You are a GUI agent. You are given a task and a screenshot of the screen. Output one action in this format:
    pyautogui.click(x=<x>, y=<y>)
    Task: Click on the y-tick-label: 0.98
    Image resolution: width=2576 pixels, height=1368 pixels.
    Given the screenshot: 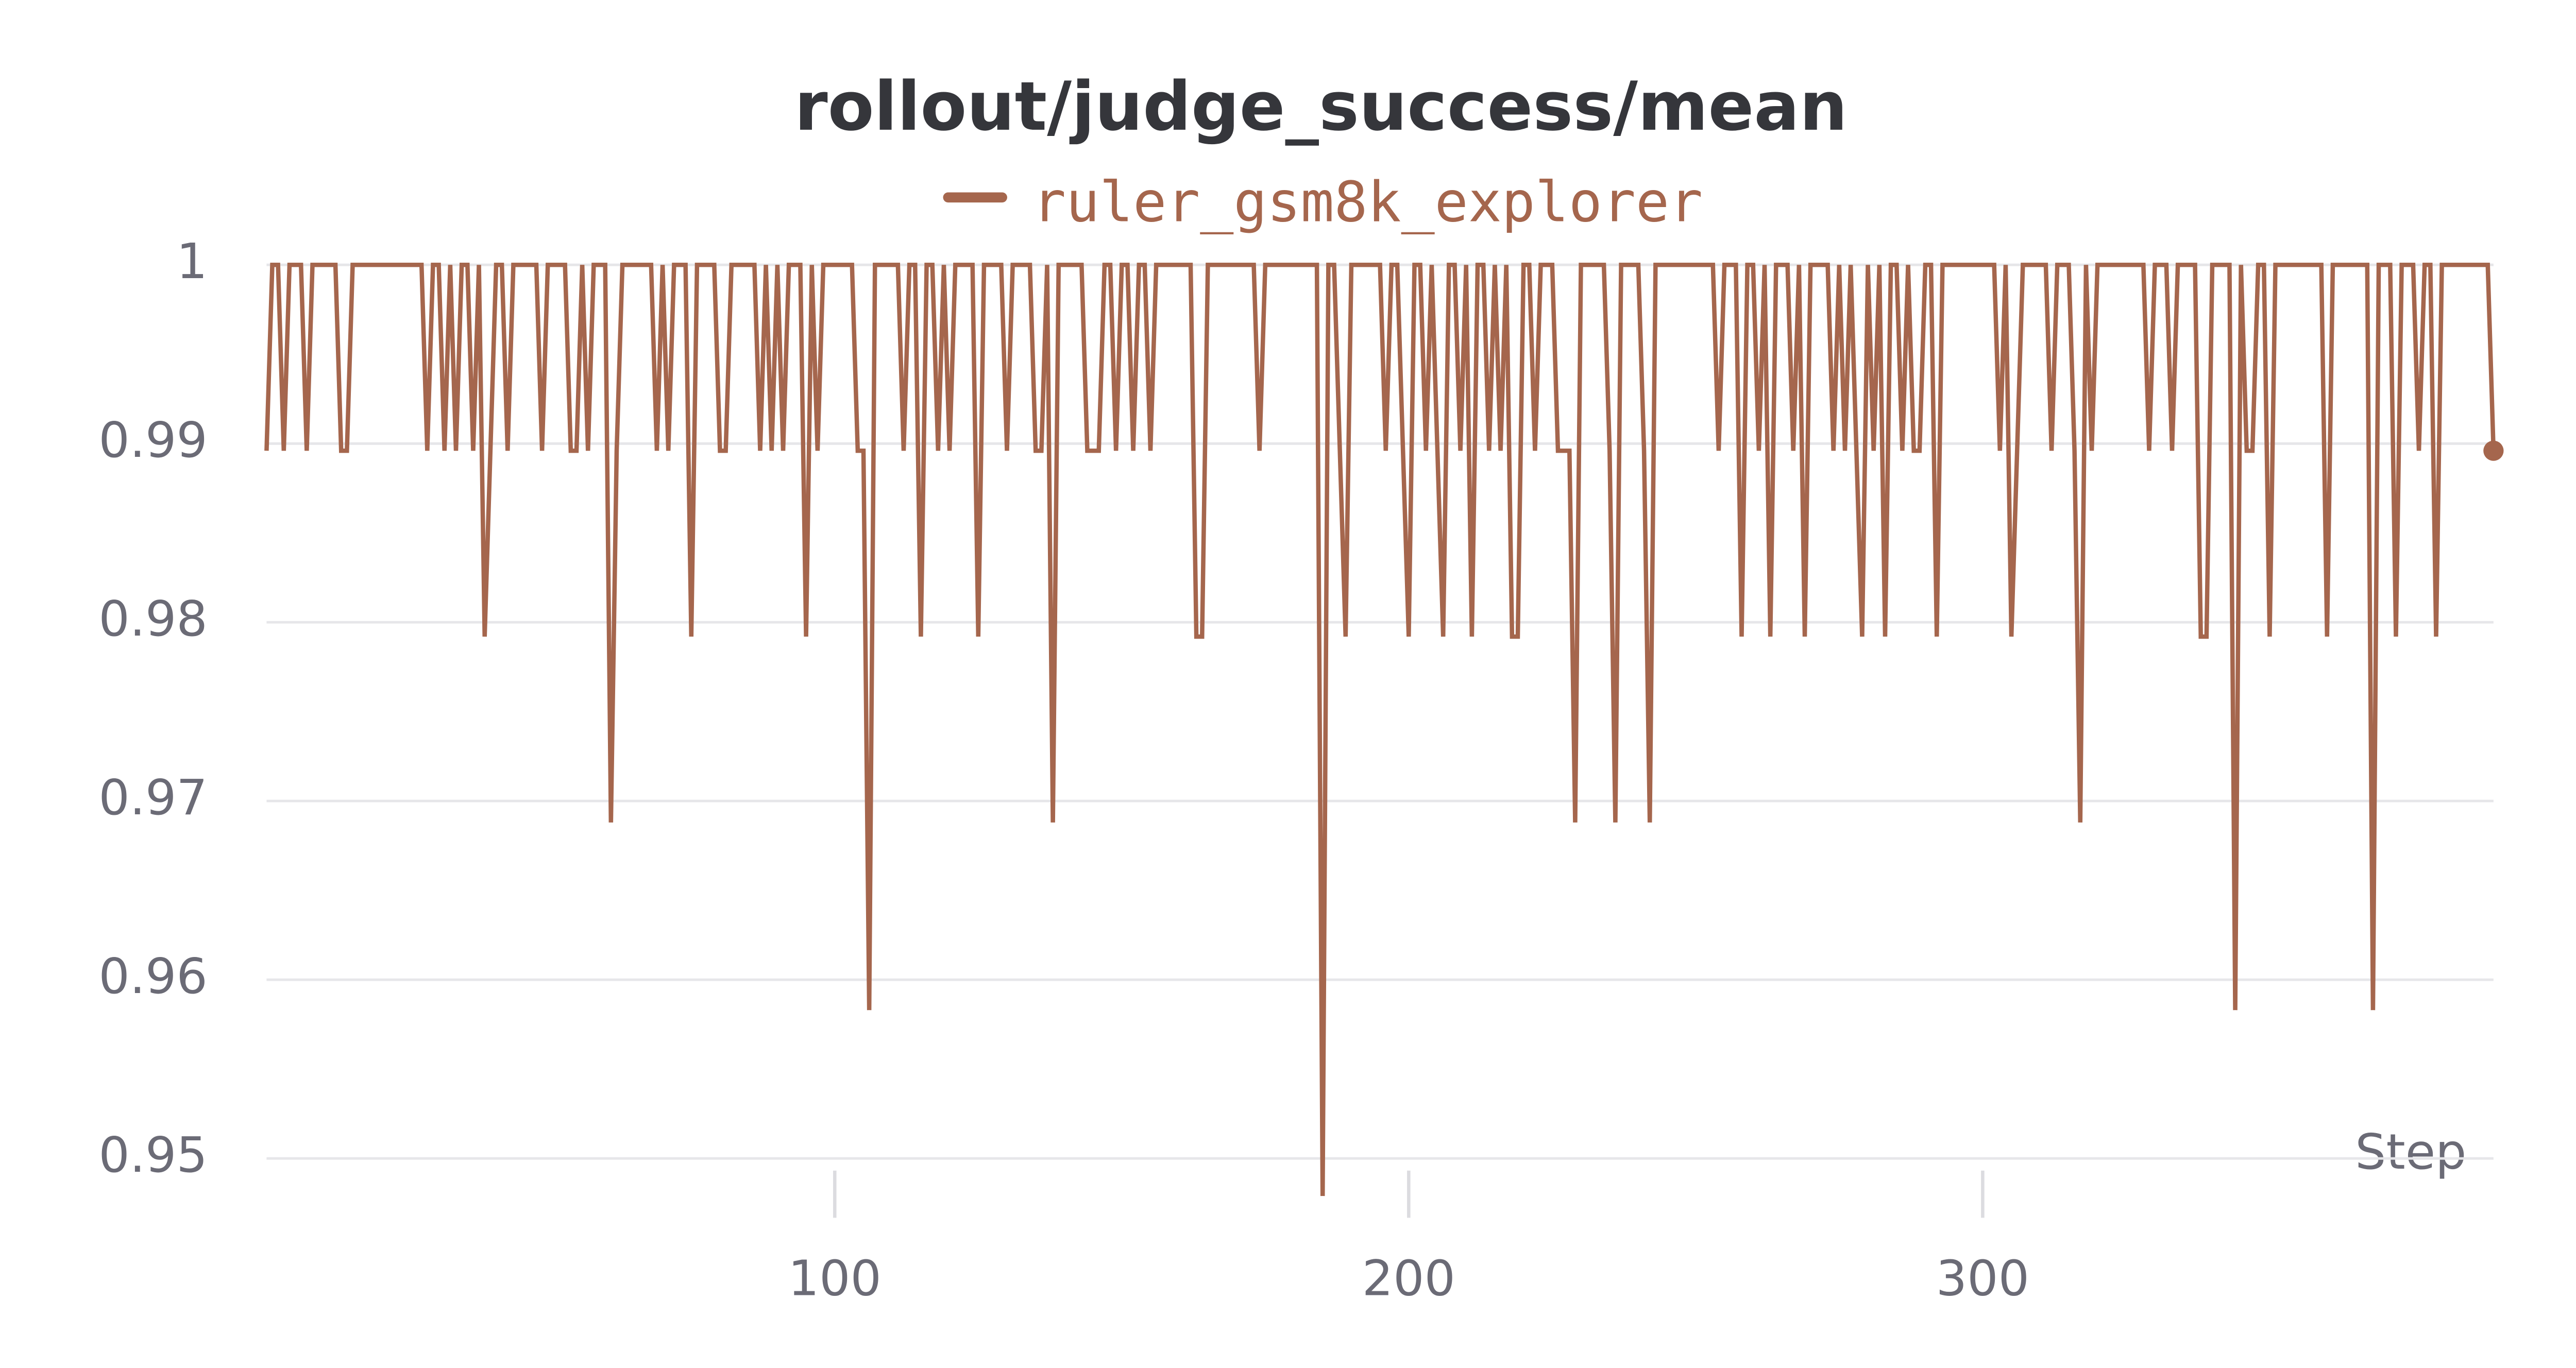 What is the action you would take?
    pyautogui.click(x=152, y=619)
    